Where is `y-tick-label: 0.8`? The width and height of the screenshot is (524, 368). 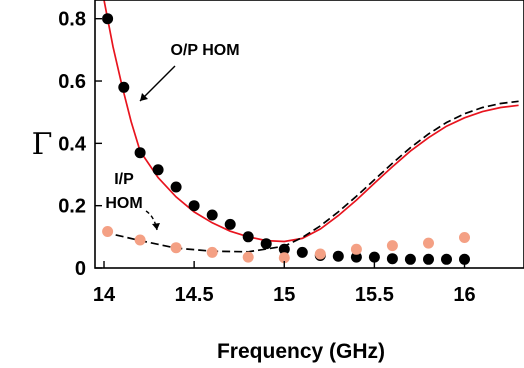
y-tick-label: 0.8 is located at coordinates (72, 20).